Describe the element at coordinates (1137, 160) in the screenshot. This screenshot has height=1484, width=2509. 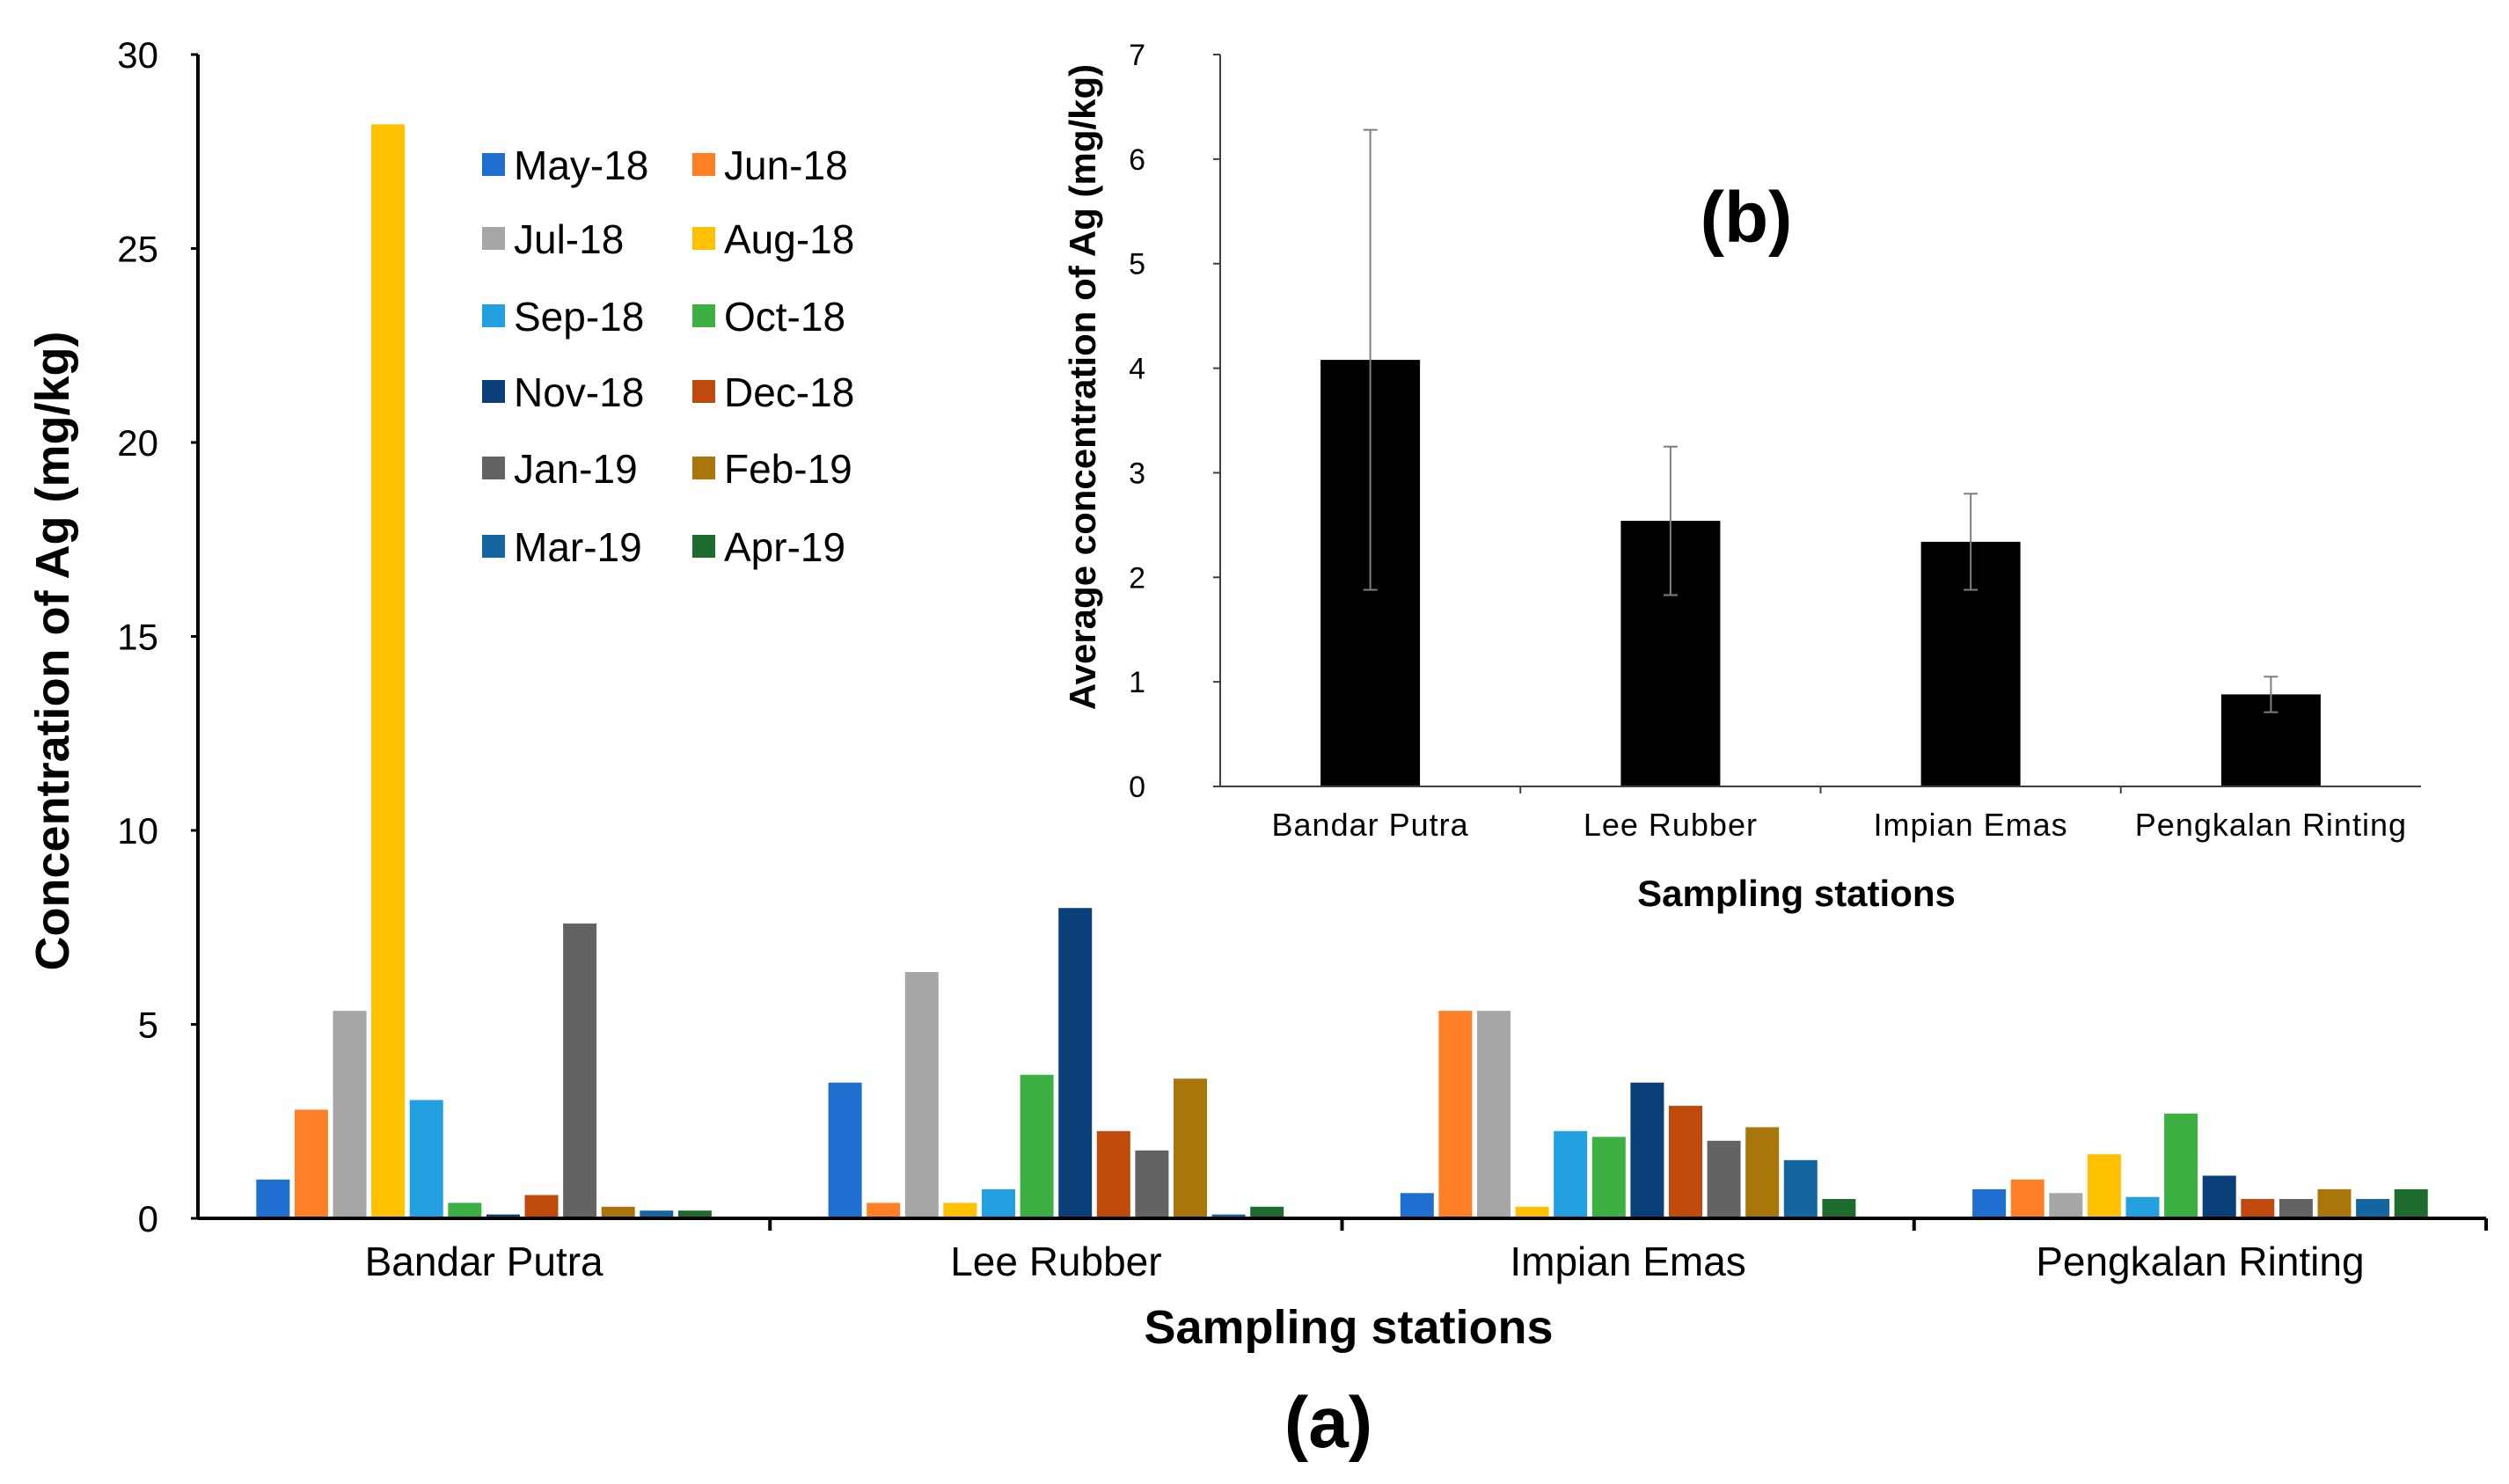
I see `panel-b-y-tick-label: 6` at that location.